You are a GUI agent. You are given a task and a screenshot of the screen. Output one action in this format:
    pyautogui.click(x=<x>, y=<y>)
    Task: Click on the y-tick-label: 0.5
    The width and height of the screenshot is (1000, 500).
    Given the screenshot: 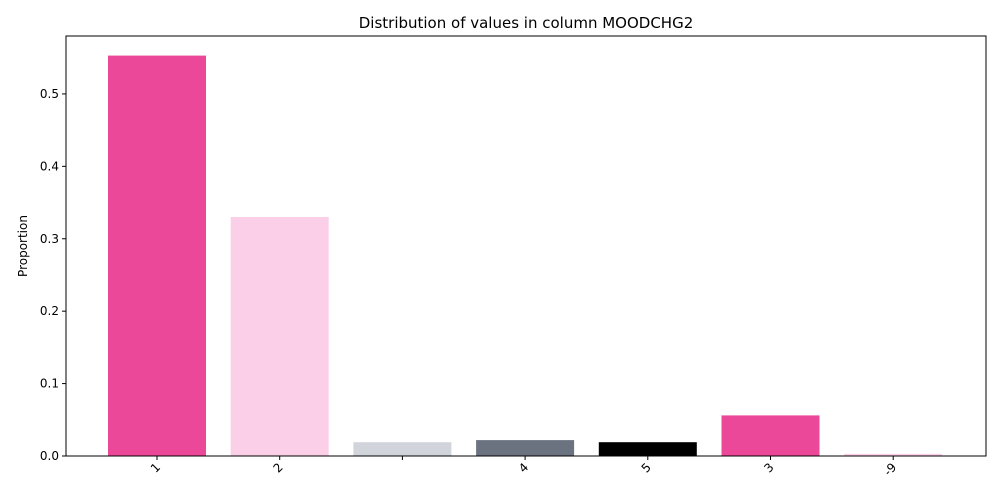 What is the action you would take?
    pyautogui.click(x=49, y=94)
    